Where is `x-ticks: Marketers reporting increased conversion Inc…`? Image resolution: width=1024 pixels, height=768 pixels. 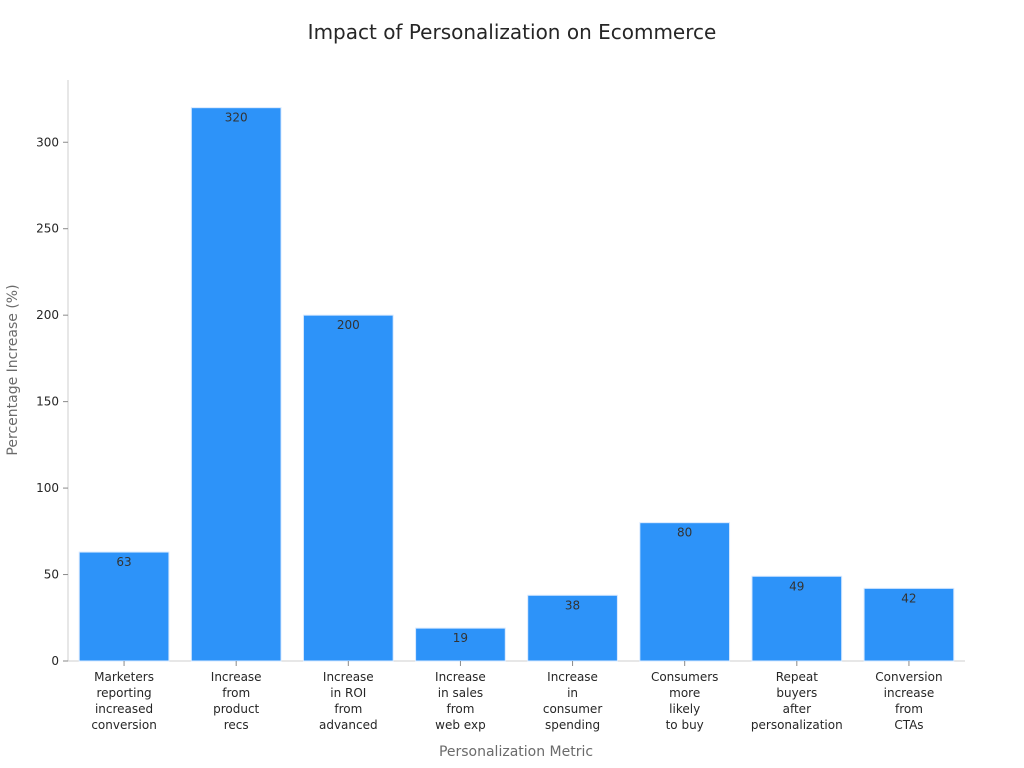 x-ticks: Marketers reporting increased conversion Inc… is located at coordinates (517, 696).